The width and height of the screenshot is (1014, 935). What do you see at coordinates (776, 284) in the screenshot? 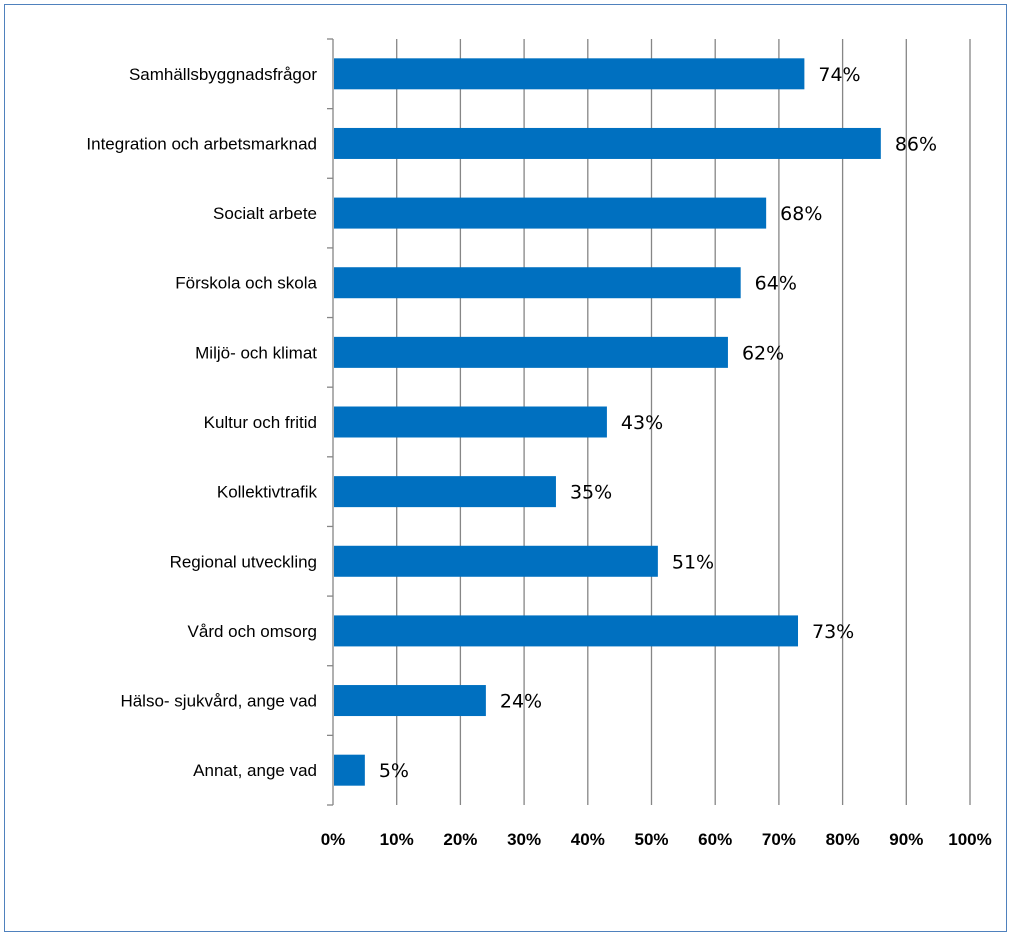
I see `data-label: 64%` at bounding box center [776, 284].